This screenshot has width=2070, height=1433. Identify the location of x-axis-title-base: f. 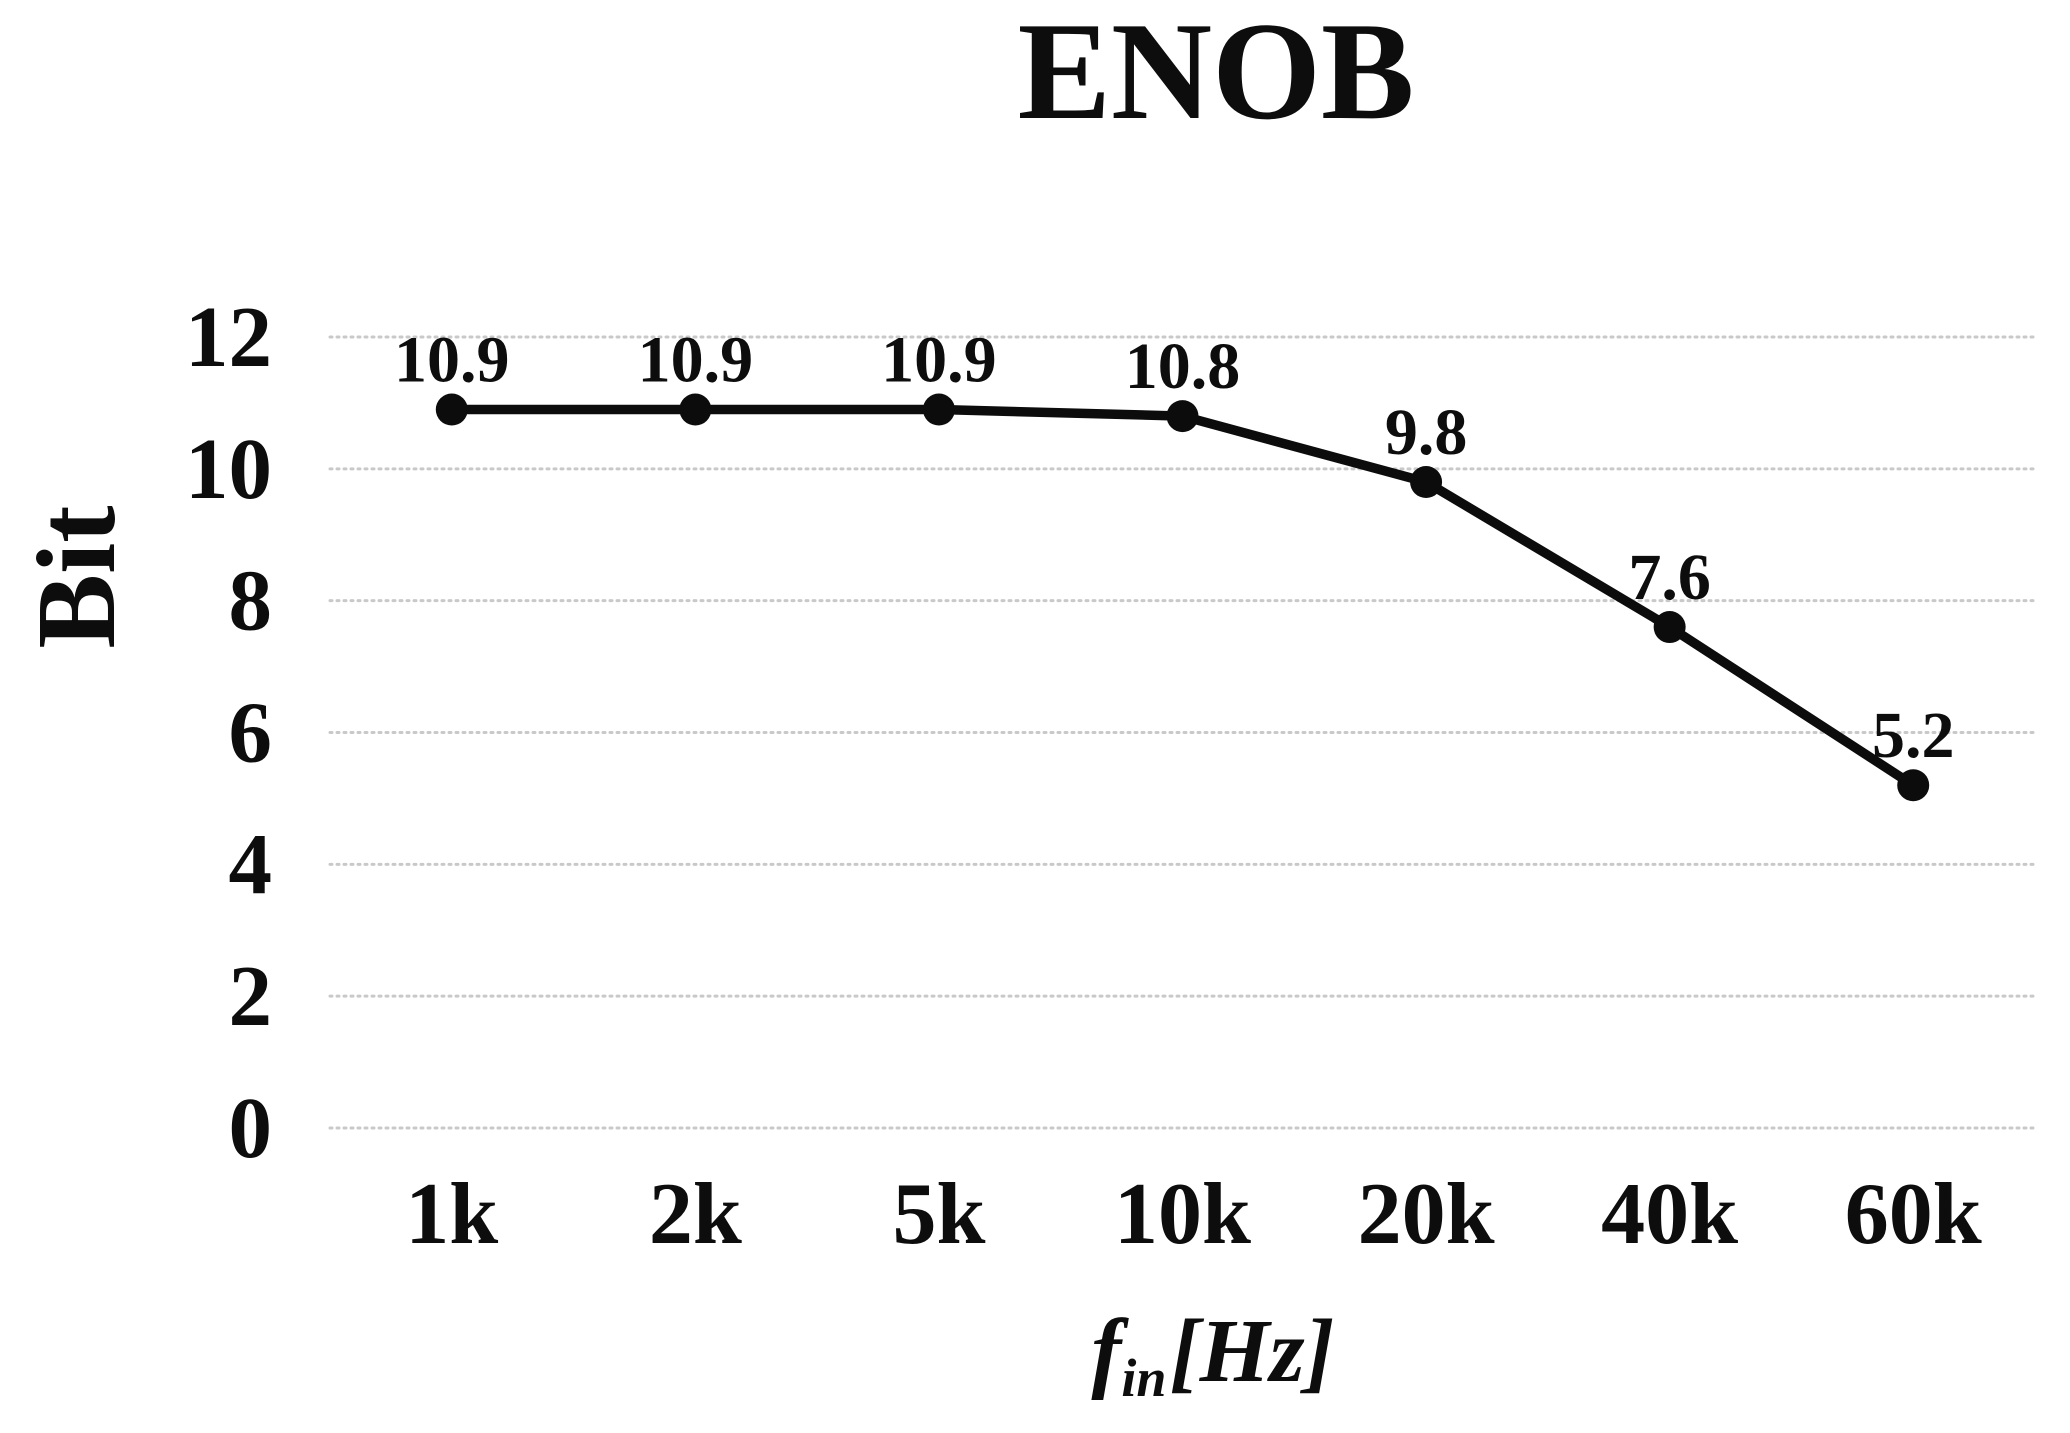
(1106, 1351).